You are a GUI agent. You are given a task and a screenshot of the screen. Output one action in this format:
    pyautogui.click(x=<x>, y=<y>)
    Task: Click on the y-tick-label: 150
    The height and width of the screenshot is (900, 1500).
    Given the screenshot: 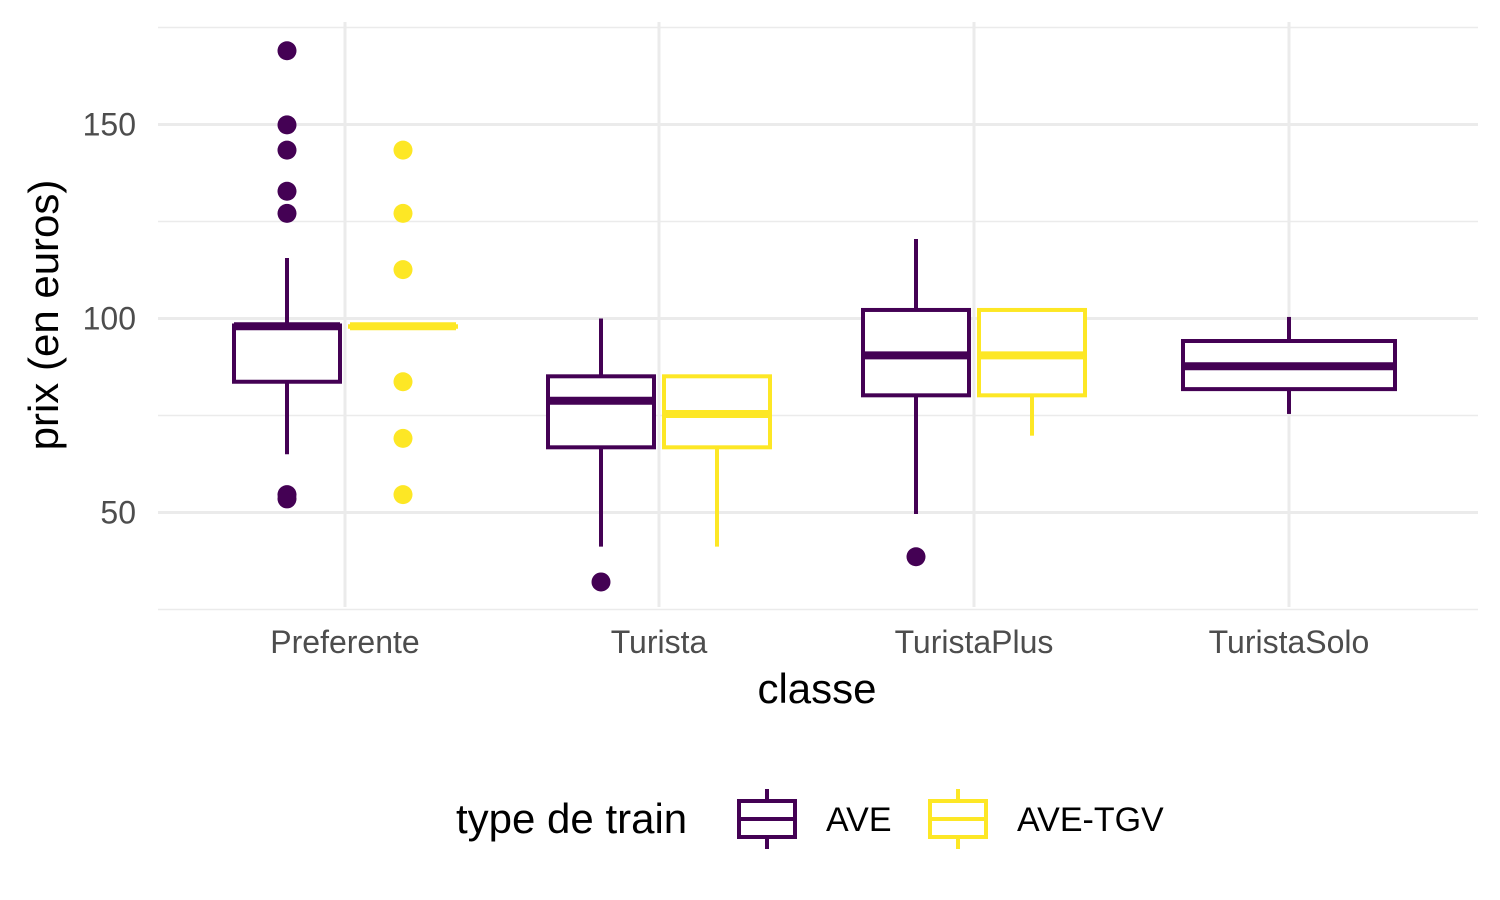 What is the action you would take?
    pyautogui.click(x=109, y=125)
    